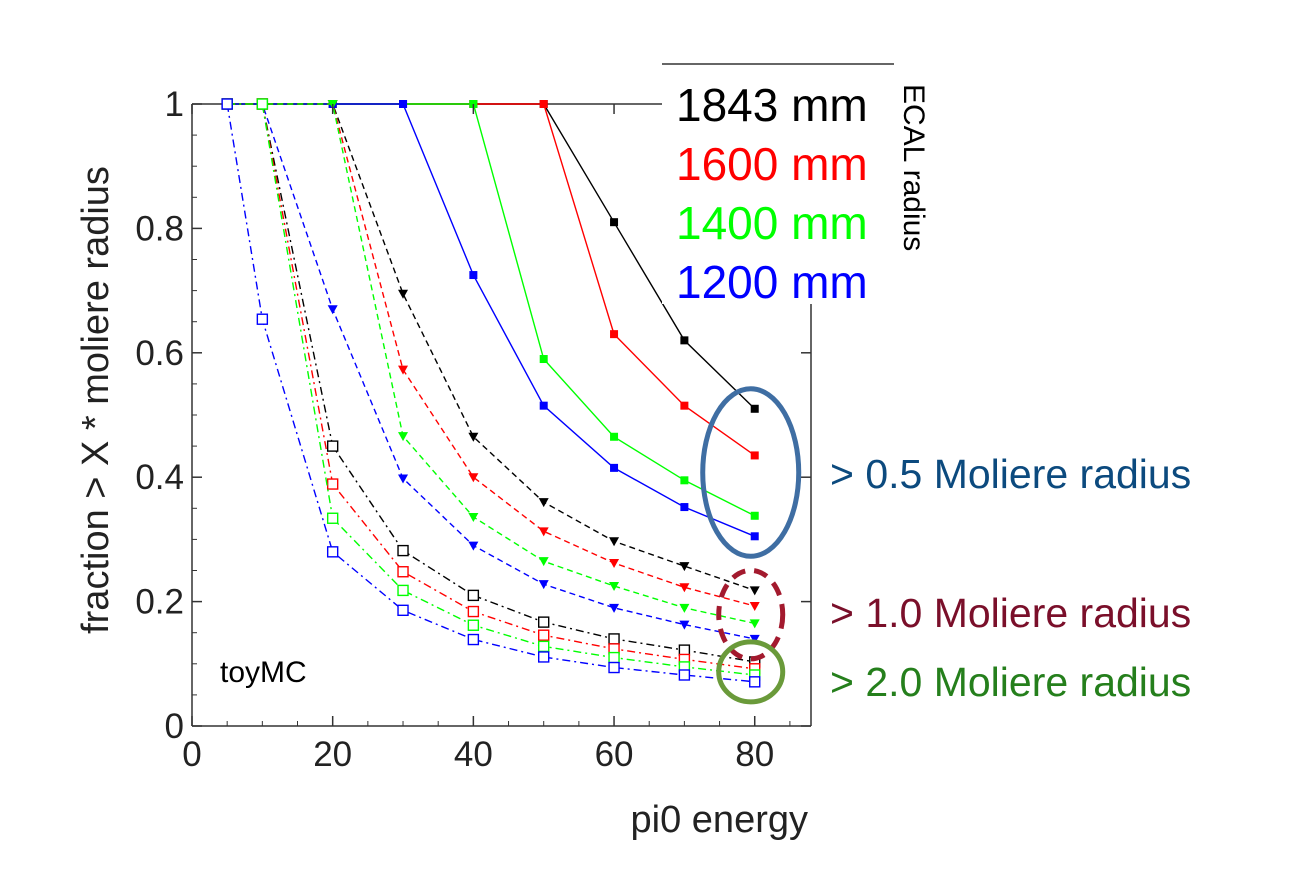  I want to click on legend-label-1200: 1200 mm, so click(772, 282).